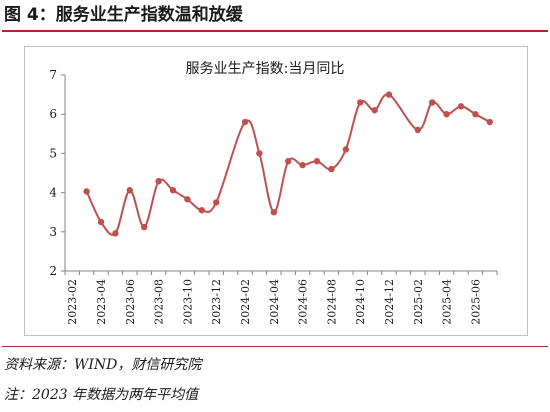 The height and width of the screenshot is (412, 550). Describe the element at coordinates (53, 232) in the screenshot. I see `y-tick-label: 3` at that location.